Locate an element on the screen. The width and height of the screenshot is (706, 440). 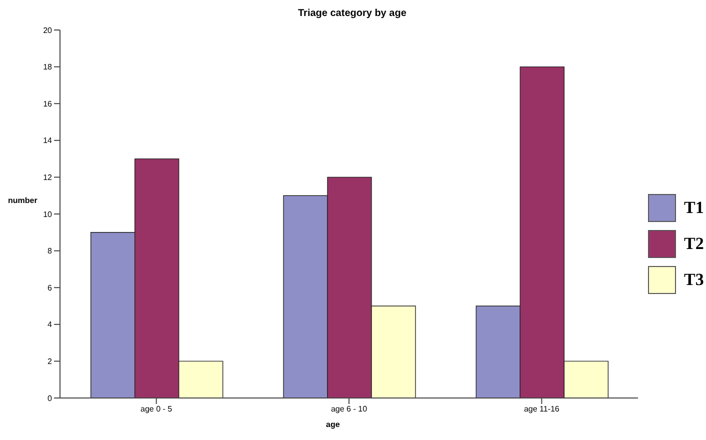
x-tick-label: age 11-16 is located at coordinates (542, 409).